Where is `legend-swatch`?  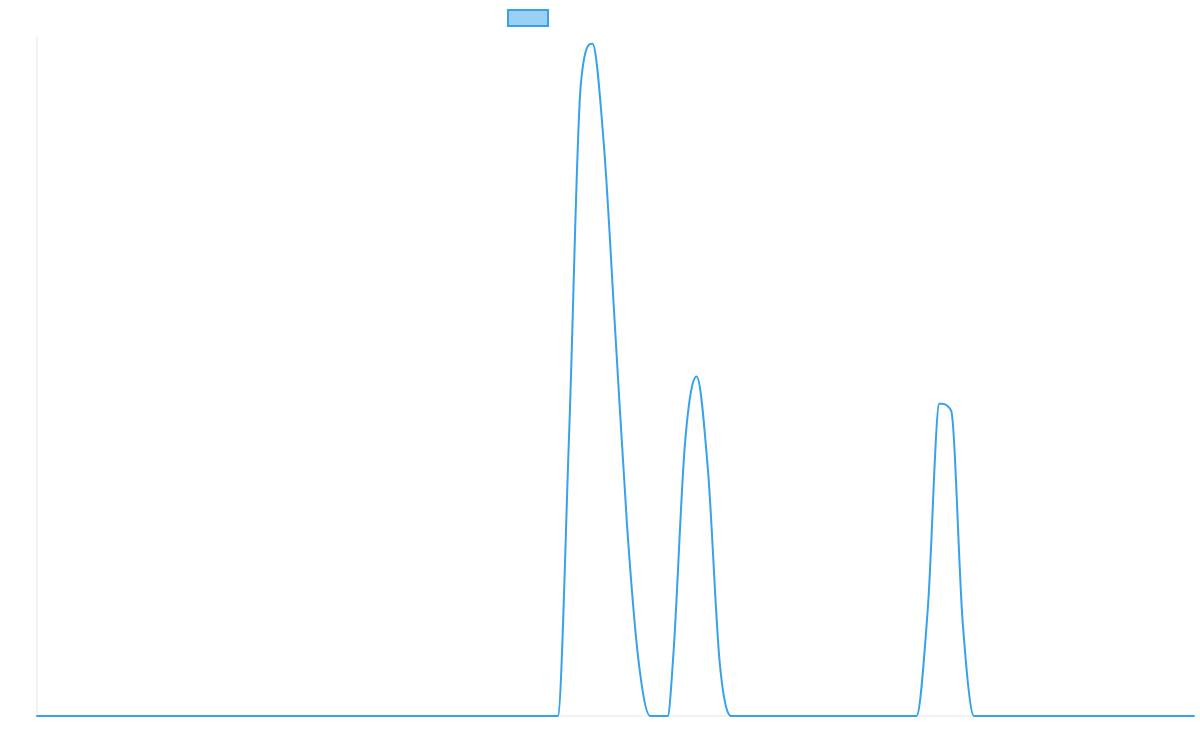 legend-swatch is located at coordinates (528, 18).